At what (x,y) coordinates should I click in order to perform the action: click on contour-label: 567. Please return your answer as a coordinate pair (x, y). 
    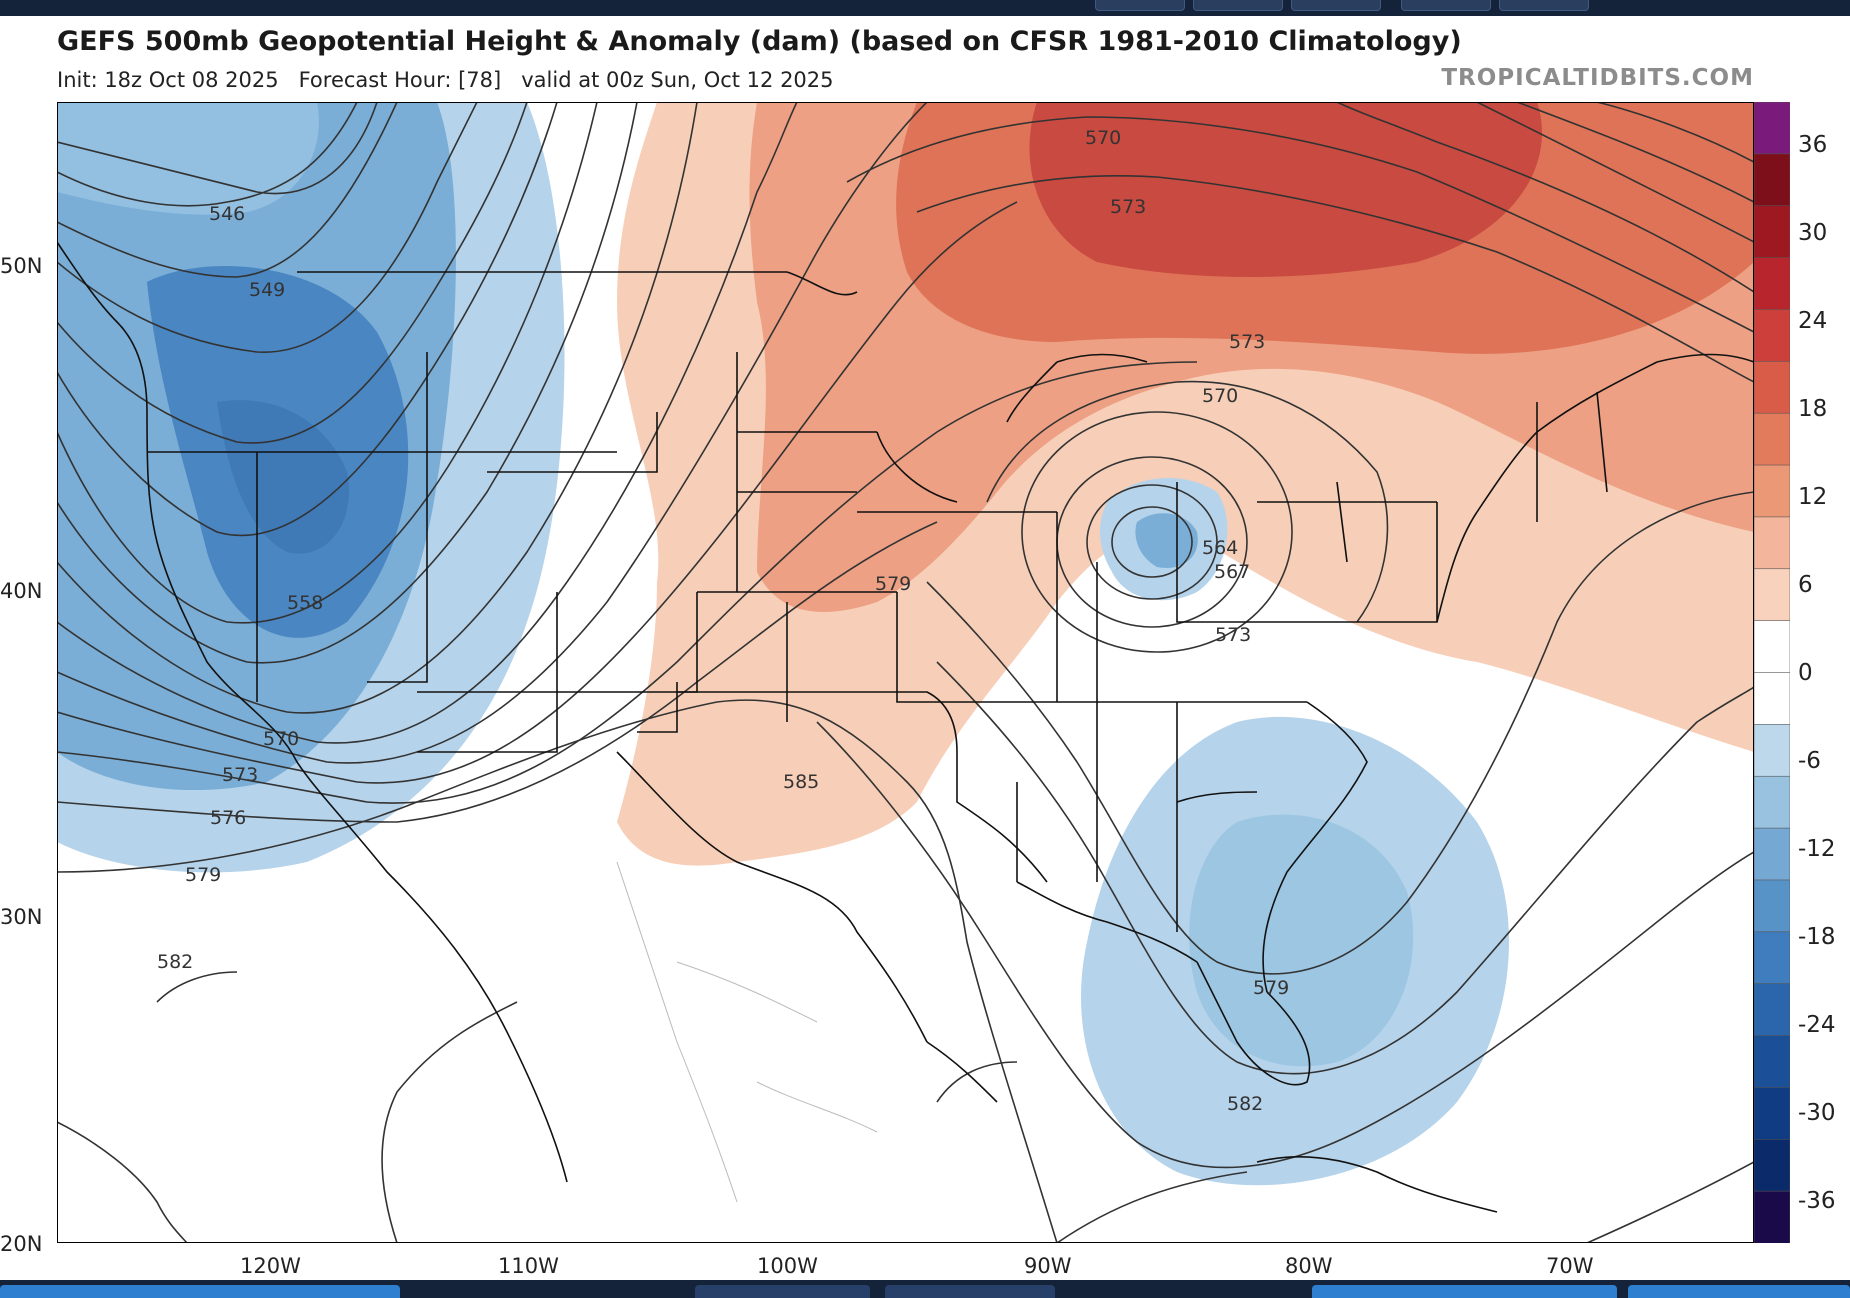
    Looking at the image, I should click on (1232, 572).